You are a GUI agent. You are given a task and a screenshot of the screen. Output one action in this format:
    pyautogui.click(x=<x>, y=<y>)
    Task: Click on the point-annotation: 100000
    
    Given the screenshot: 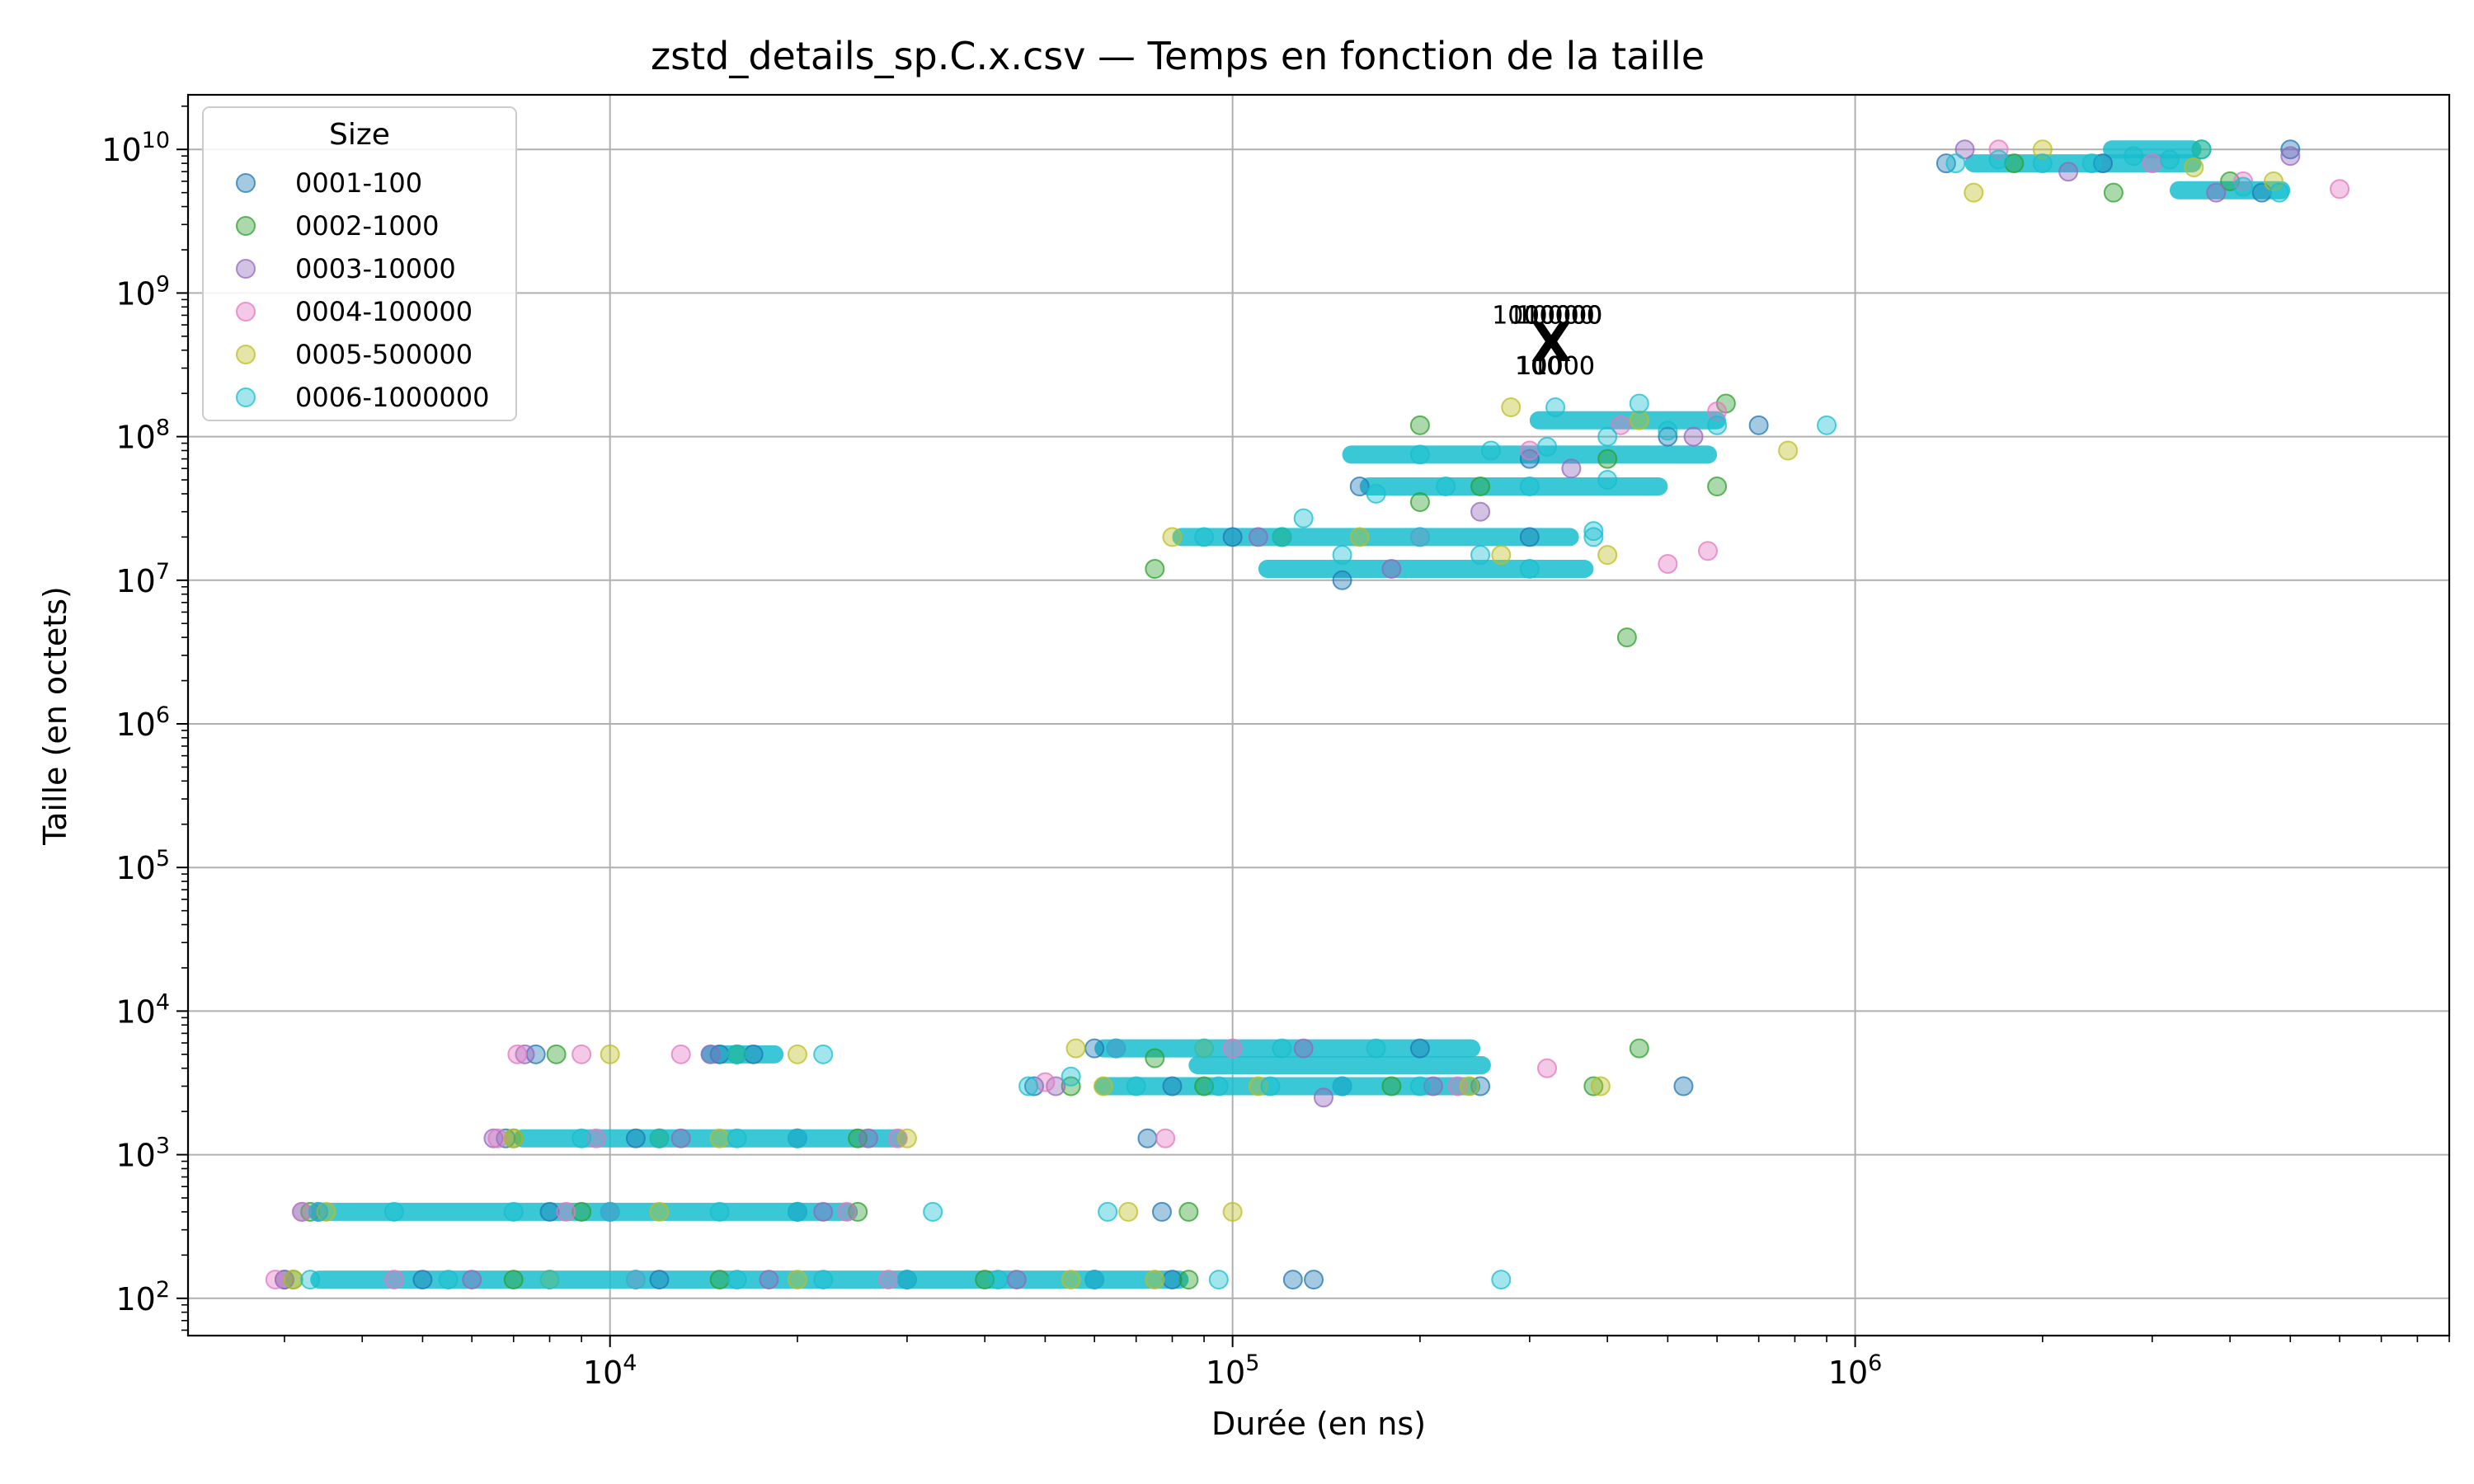 What is the action you would take?
    pyautogui.click(x=1555, y=315)
    